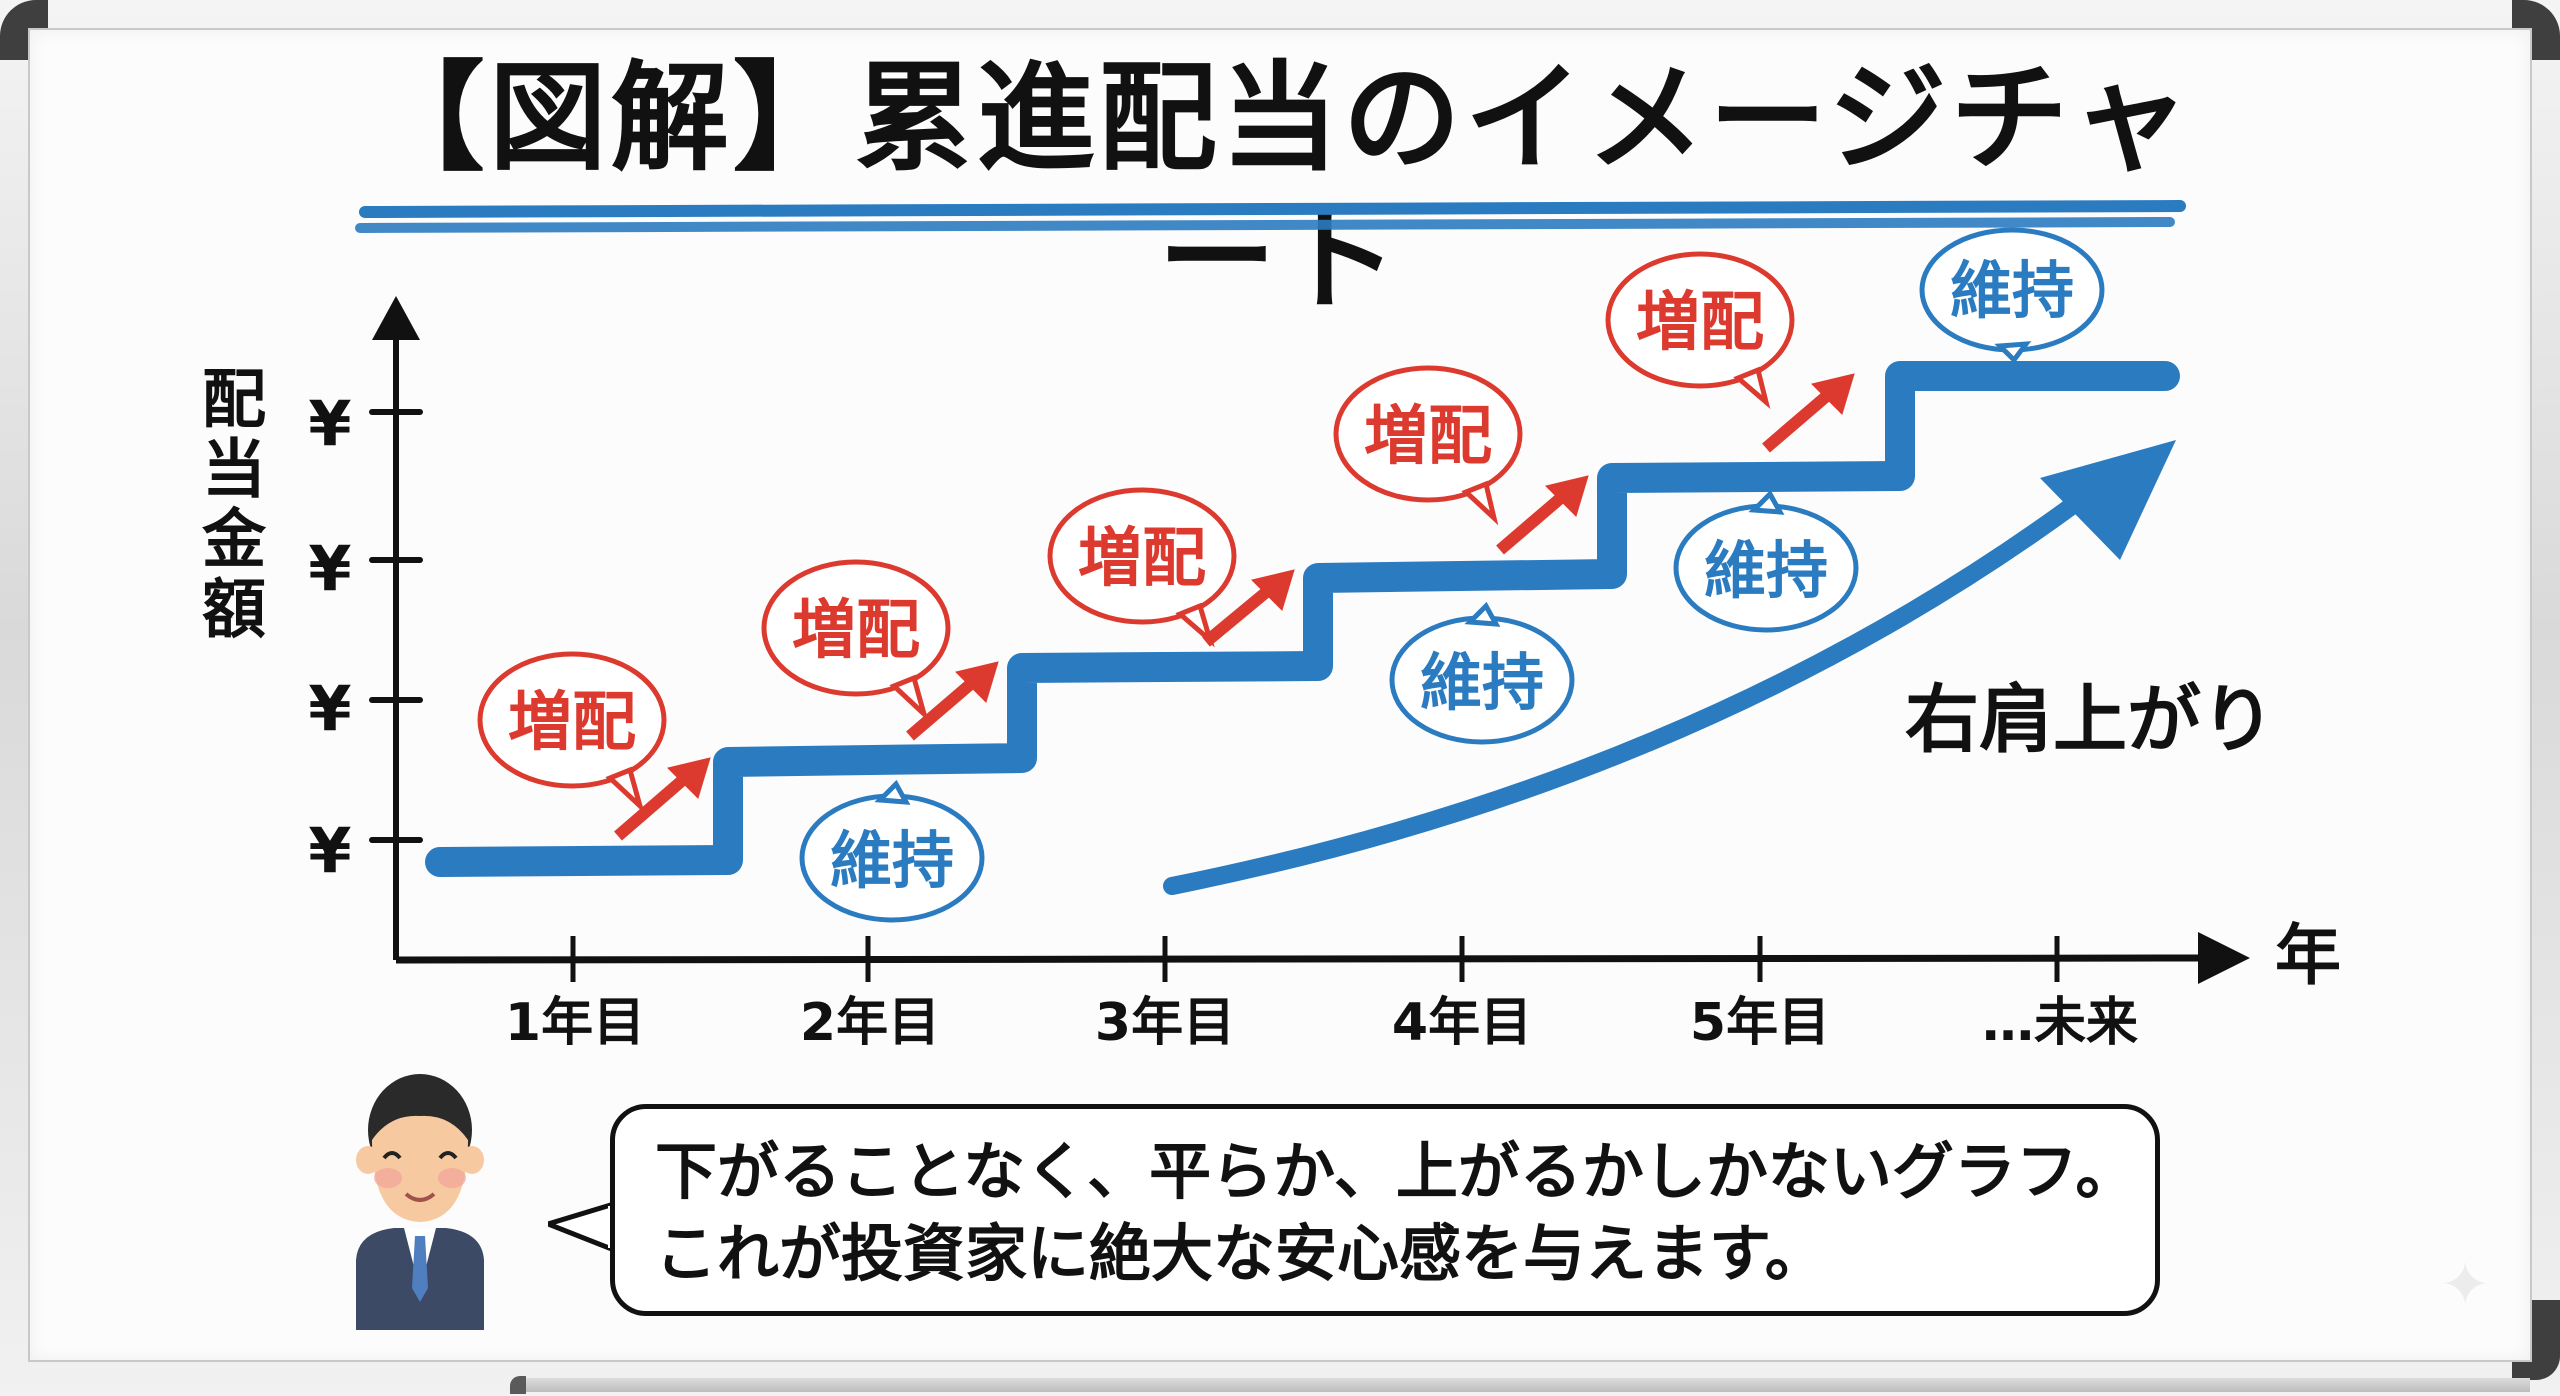 The image size is (2560, 1396). What do you see at coordinates (575, 1023) in the screenshot?
I see `x-tick-label: 1年目` at bounding box center [575, 1023].